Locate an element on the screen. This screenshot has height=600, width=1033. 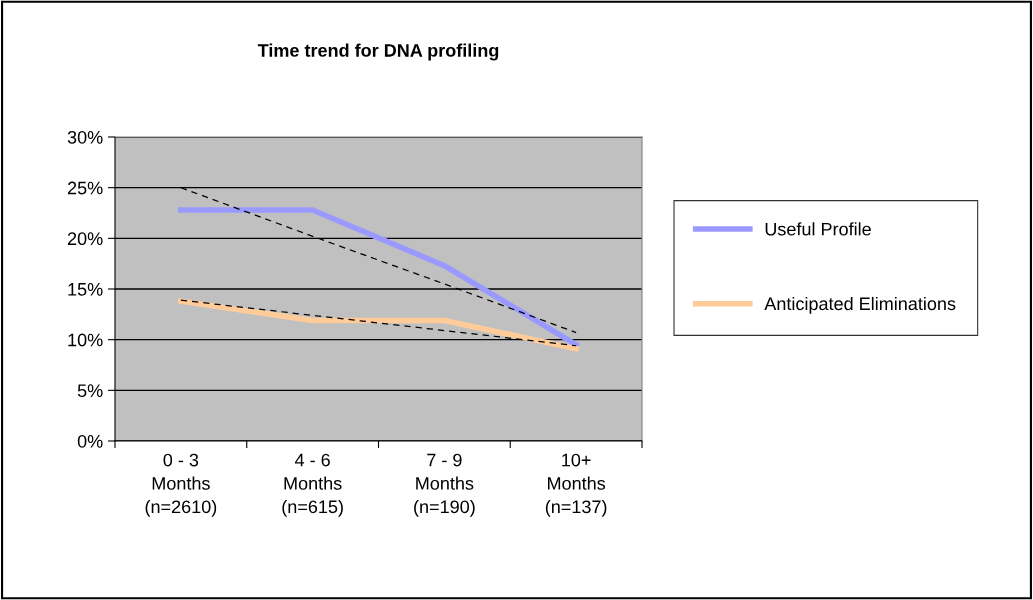
y-tick-label: 0% is located at coordinates (90, 441).